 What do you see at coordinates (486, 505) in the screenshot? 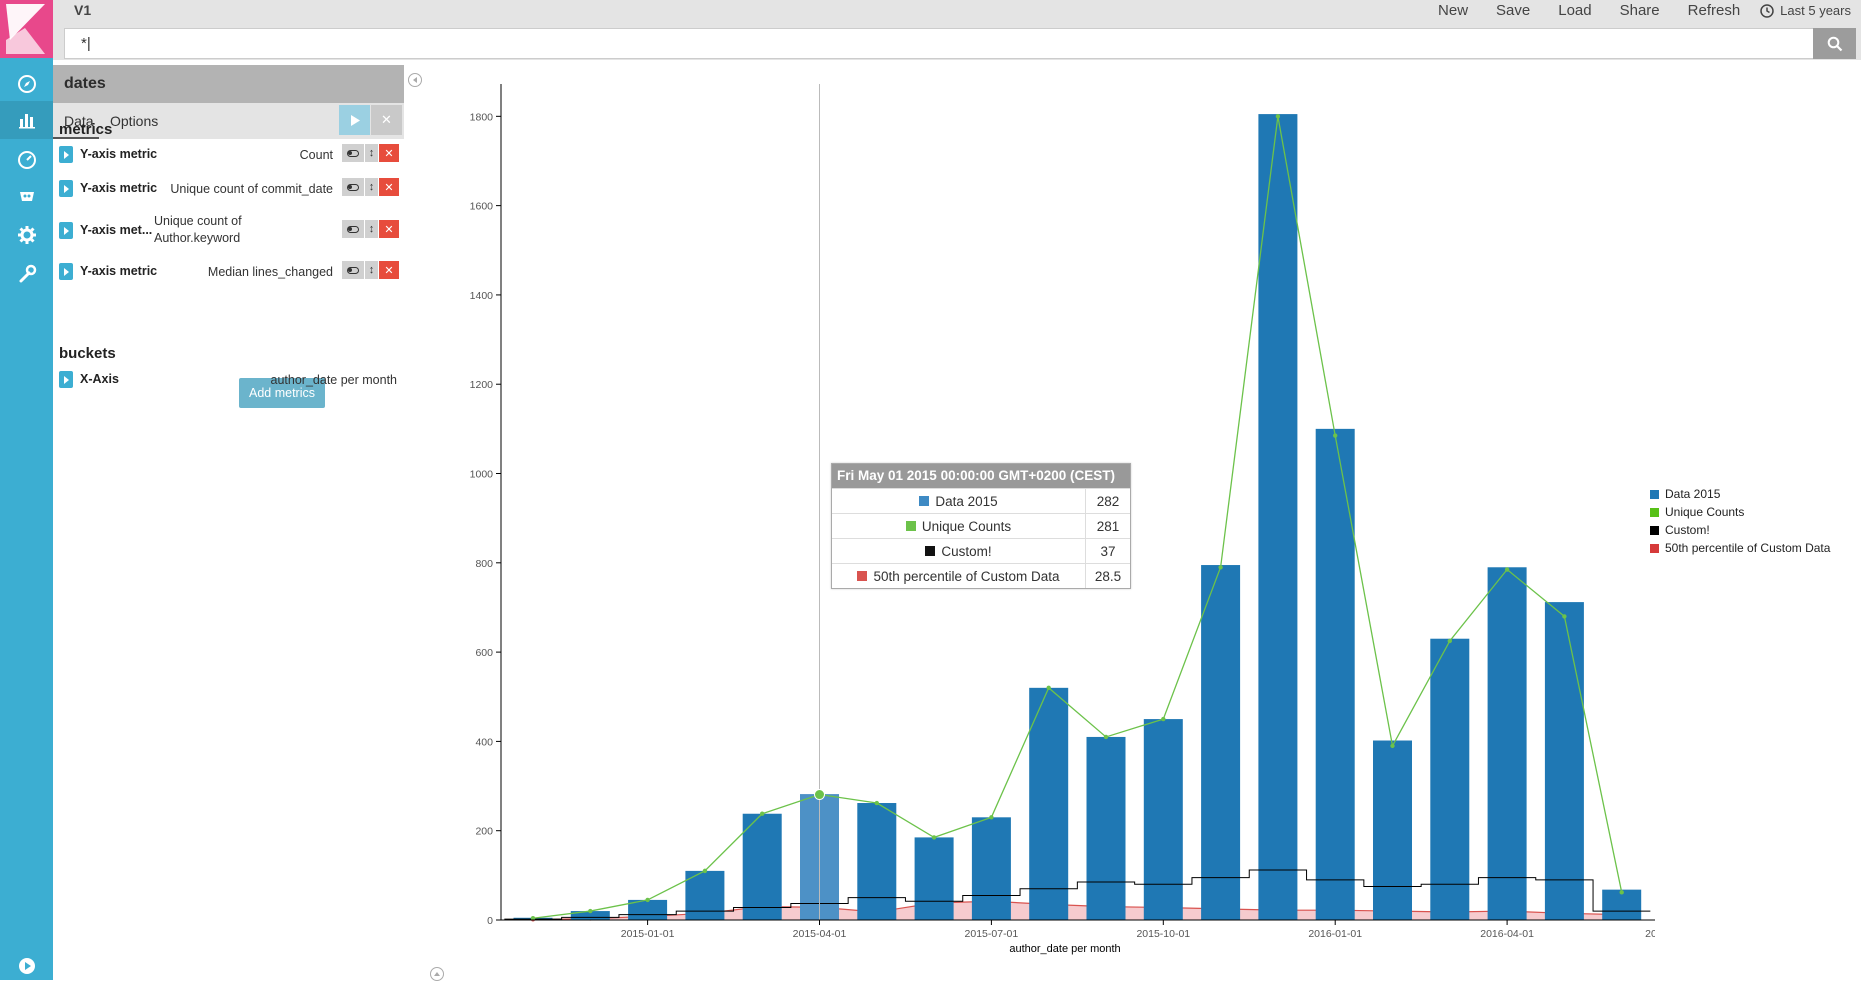
I see `y-axis: 0 200 400 600 800 1000 1200 1400 1600 1800` at bounding box center [486, 505].